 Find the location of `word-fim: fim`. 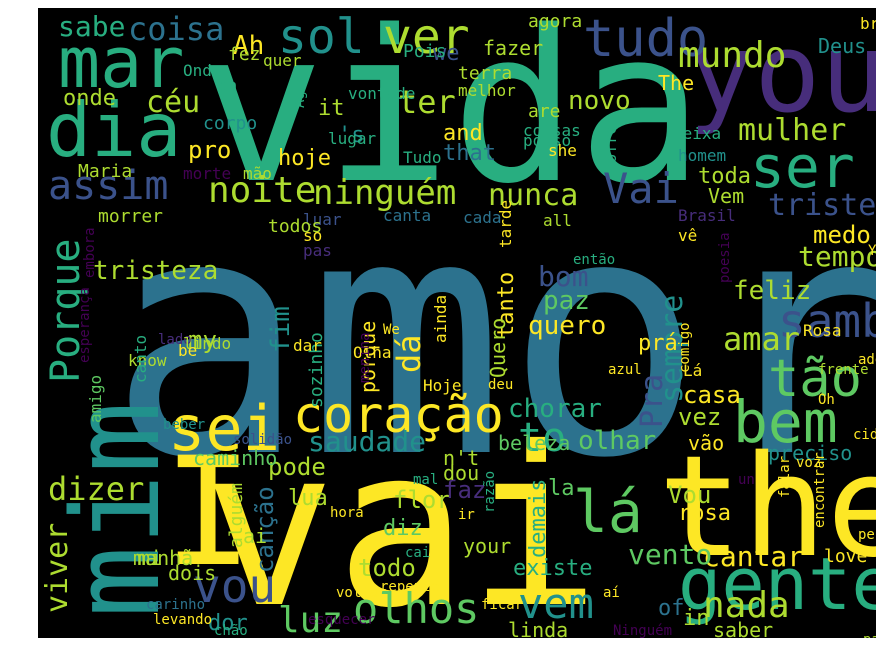

word-fim: fim is located at coordinates (281, 329).